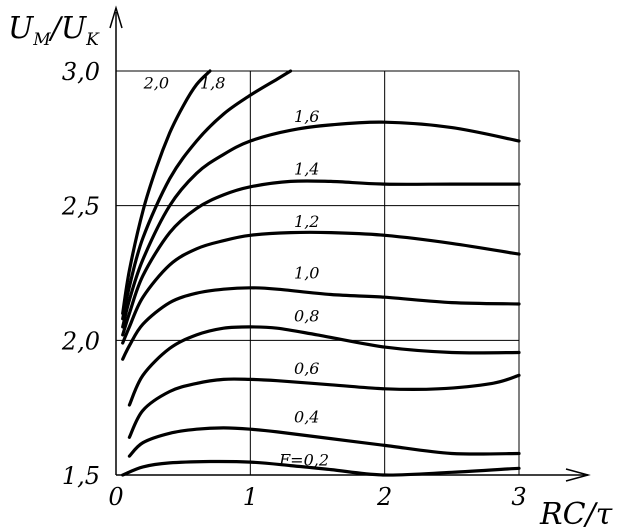 This screenshot has width=634, height=530. Describe the element at coordinates (80, 207) in the screenshot. I see `y-tick-label: 2,5` at that location.